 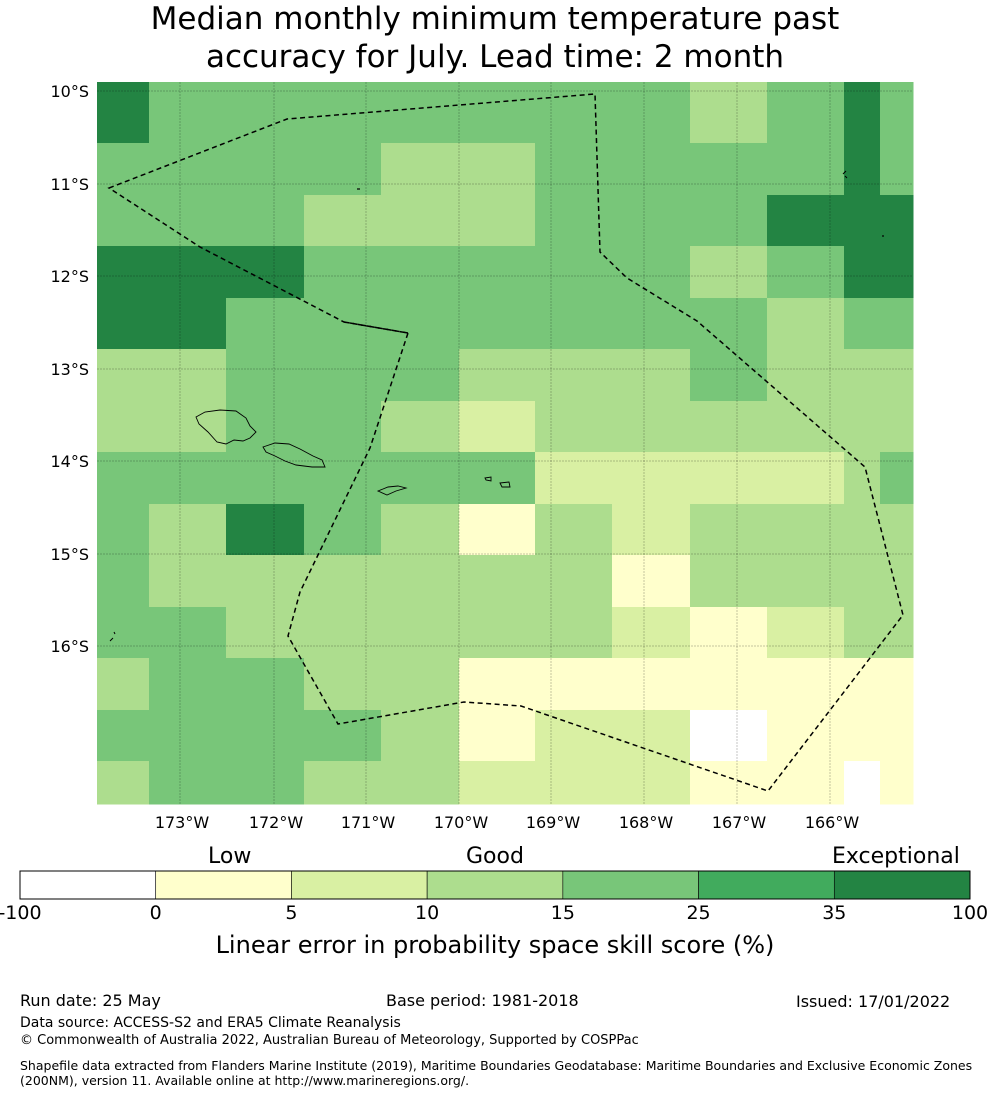 What do you see at coordinates (226, 427) in the screenshot?
I see `island-savaii` at bounding box center [226, 427].